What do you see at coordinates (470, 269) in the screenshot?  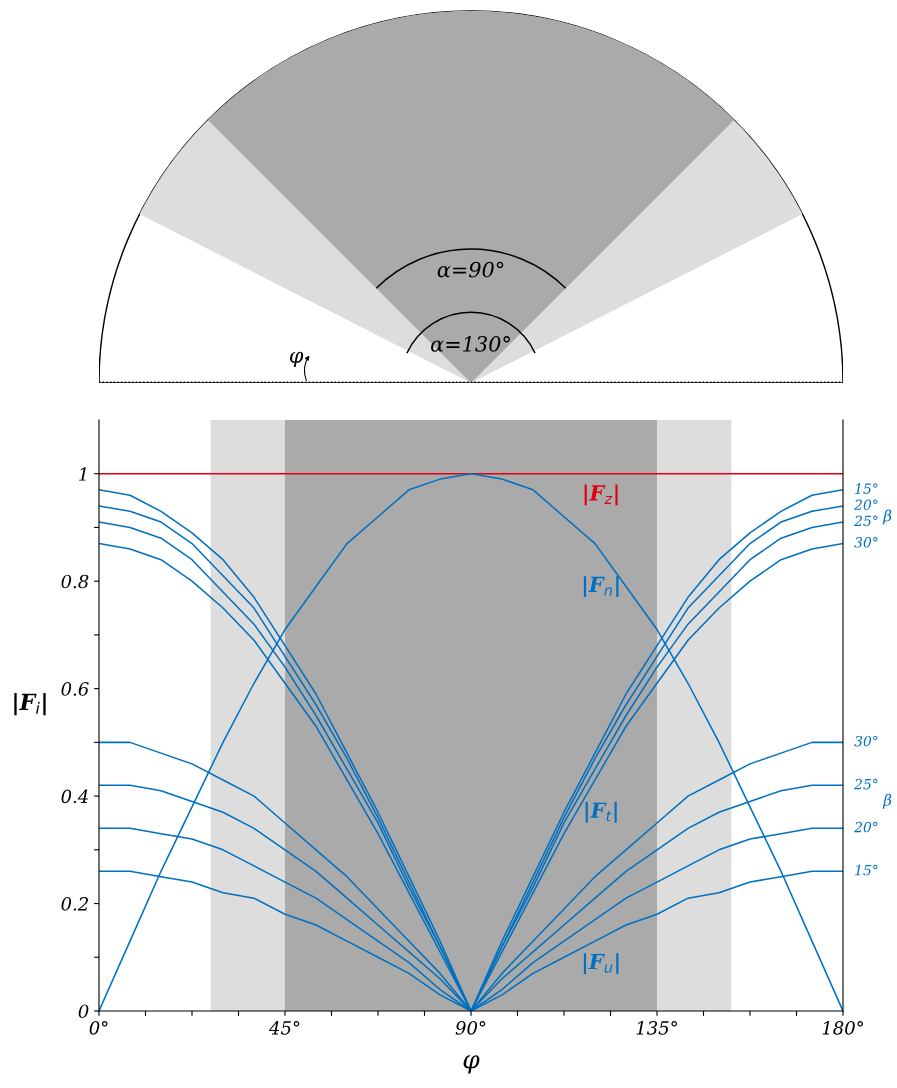 I see `text: α=90°` at bounding box center [470, 269].